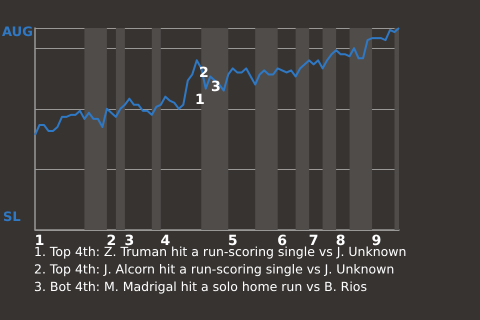  Describe the element at coordinates (17, 32) in the screenshot. I see `text: AUG` at that location.